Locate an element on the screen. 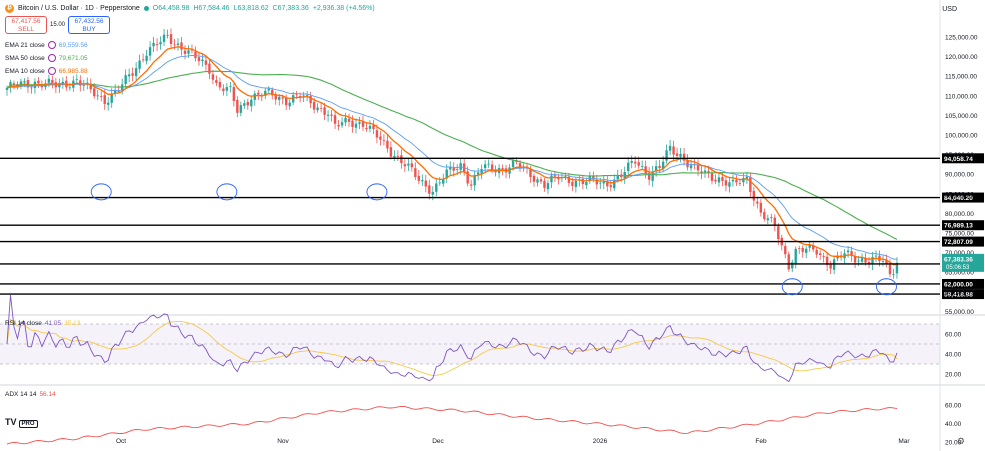 The image size is (985, 451). ema21-label: EMA 21 close is located at coordinates (25, 45).